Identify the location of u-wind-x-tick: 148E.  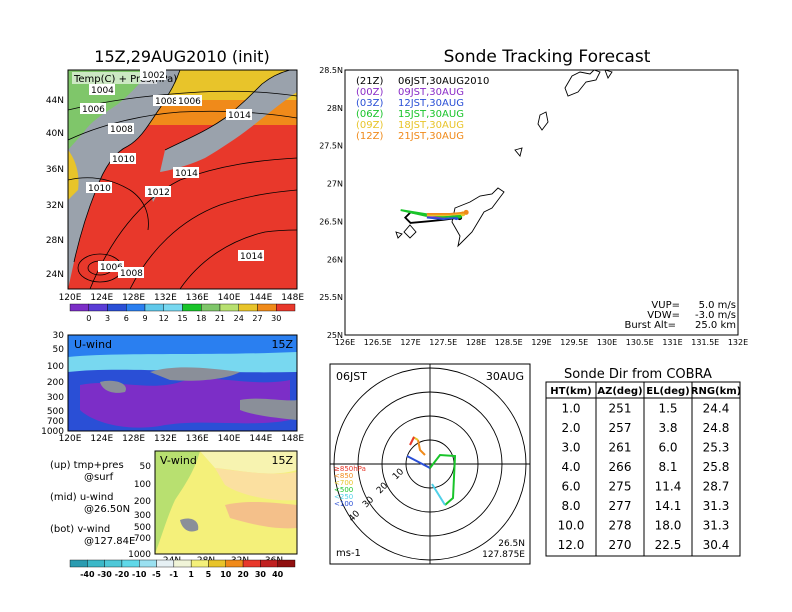
(292, 439).